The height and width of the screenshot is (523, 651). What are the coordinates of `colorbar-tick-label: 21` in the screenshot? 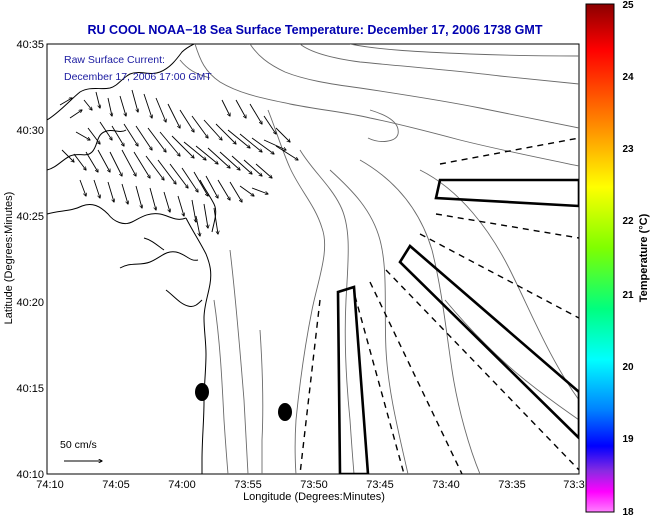 It's located at (628, 295).